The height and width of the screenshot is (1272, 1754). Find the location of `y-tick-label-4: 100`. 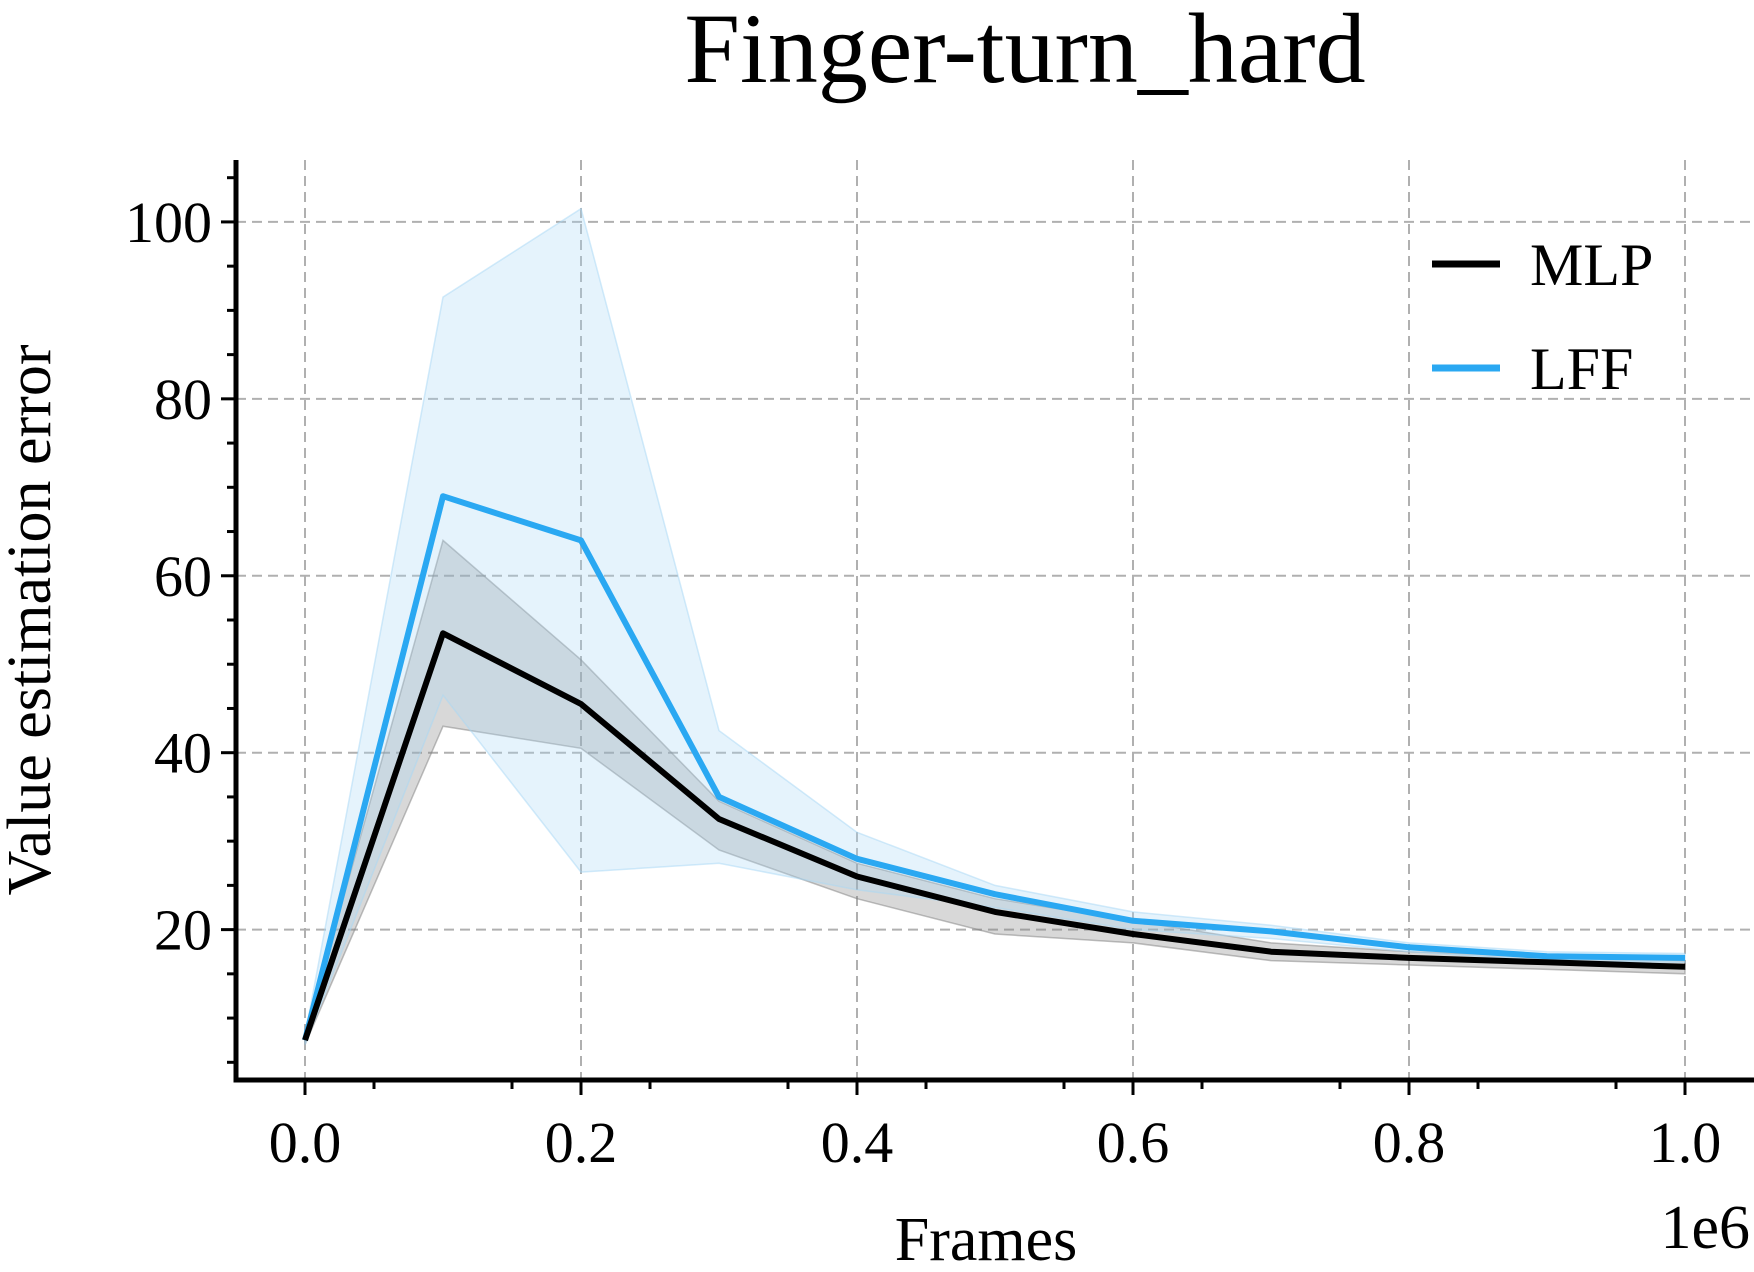

y-tick-label-4: 100 is located at coordinates (168, 222).